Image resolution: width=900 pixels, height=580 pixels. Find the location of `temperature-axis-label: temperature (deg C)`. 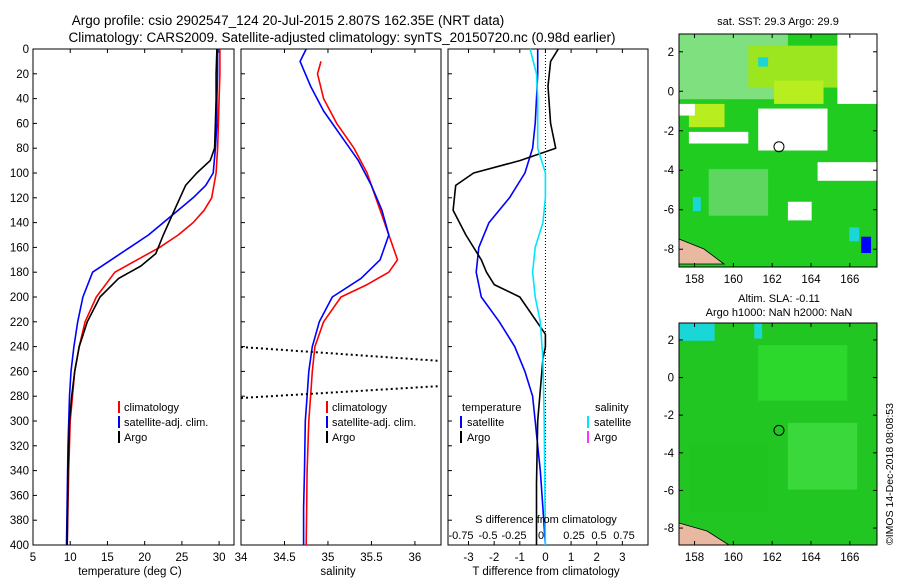

temperature-axis-label: temperature (deg C) is located at coordinates (130, 572).